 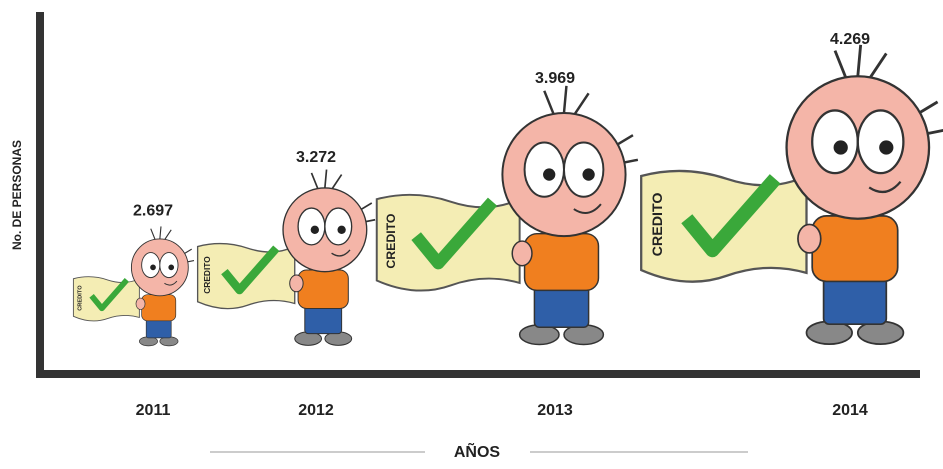 I want to click on x-axis-label: AÑOS, so click(x=477, y=451).